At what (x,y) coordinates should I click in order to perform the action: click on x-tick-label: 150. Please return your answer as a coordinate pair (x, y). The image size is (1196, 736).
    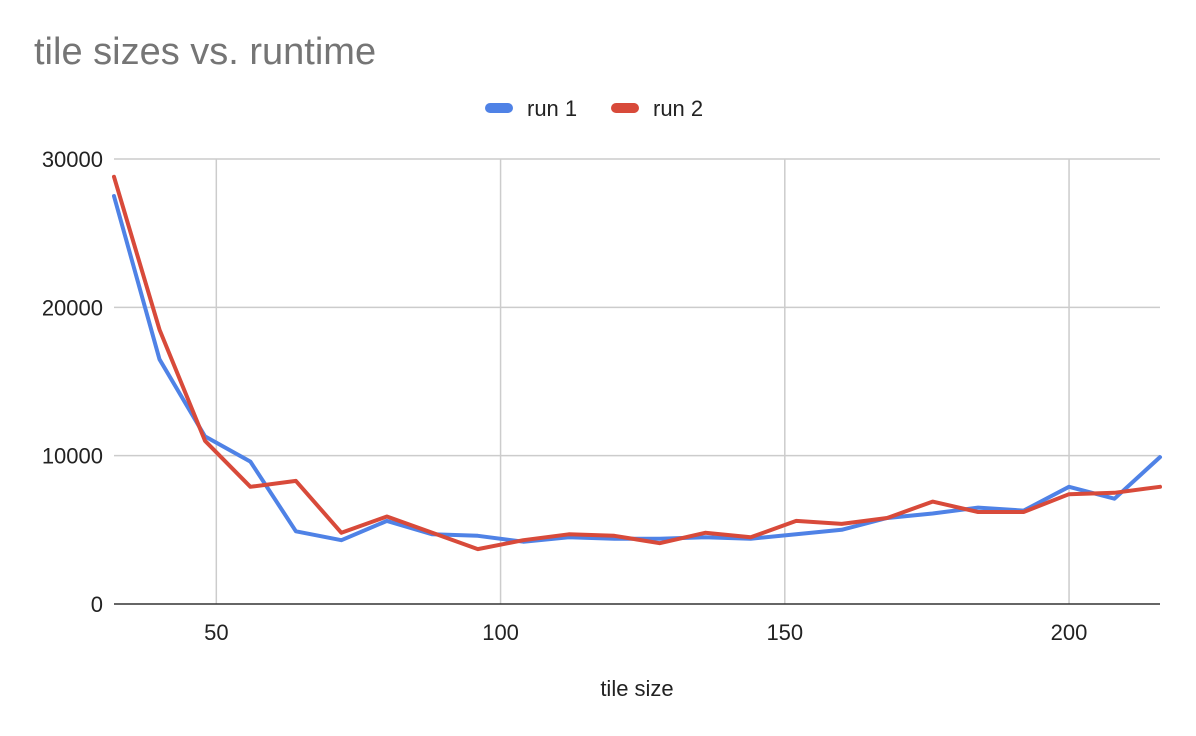
    Looking at the image, I should click on (784, 632).